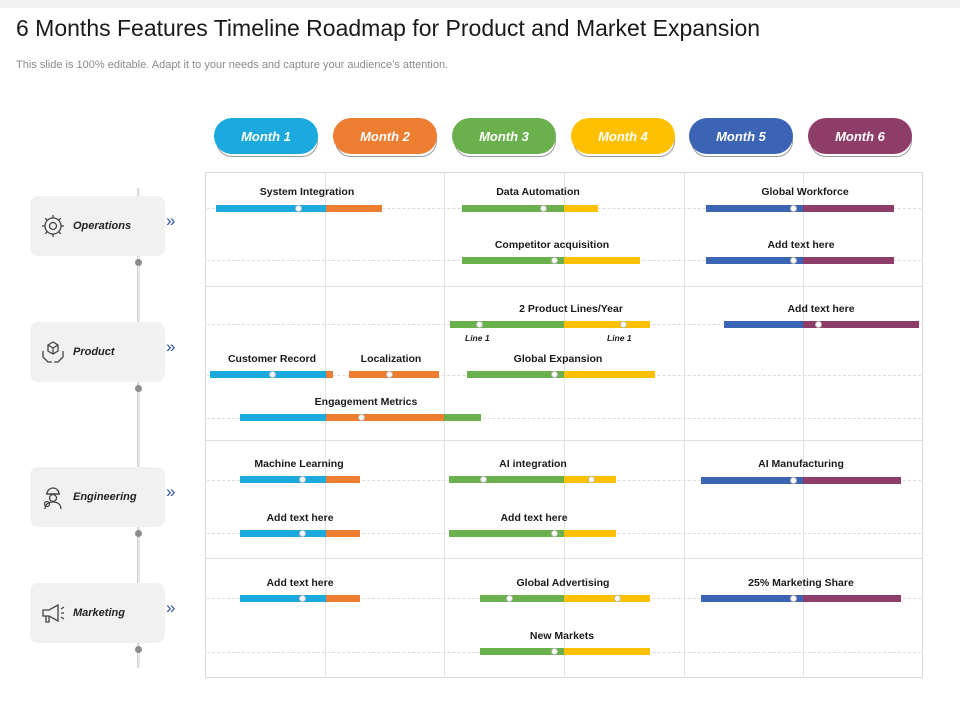 The width and height of the screenshot is (960, 720). What do you see at coordinates (801, 583) in the screenshot?
I see `task-label: 25% Marketing Share` at bounding box center [801, 583].